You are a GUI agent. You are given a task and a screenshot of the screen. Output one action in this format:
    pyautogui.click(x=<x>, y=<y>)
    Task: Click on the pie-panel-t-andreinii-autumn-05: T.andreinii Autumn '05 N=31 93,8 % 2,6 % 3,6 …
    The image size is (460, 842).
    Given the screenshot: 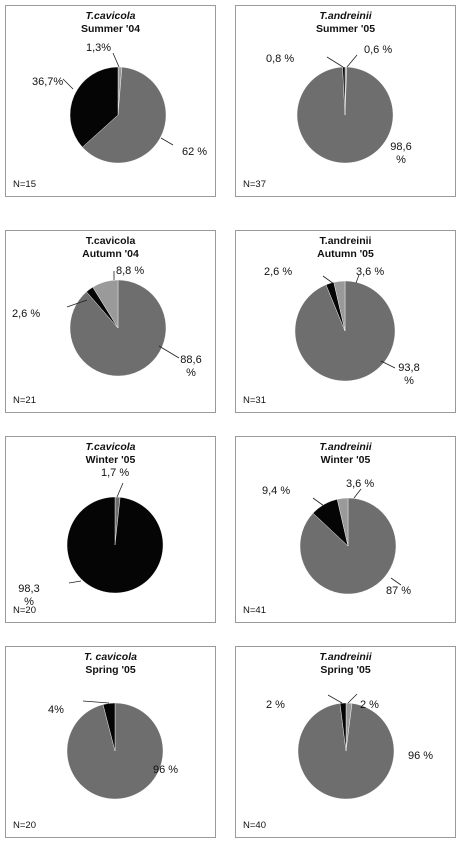 What is the action you would take?
    pyautogui.click(x=345, y=321)
    